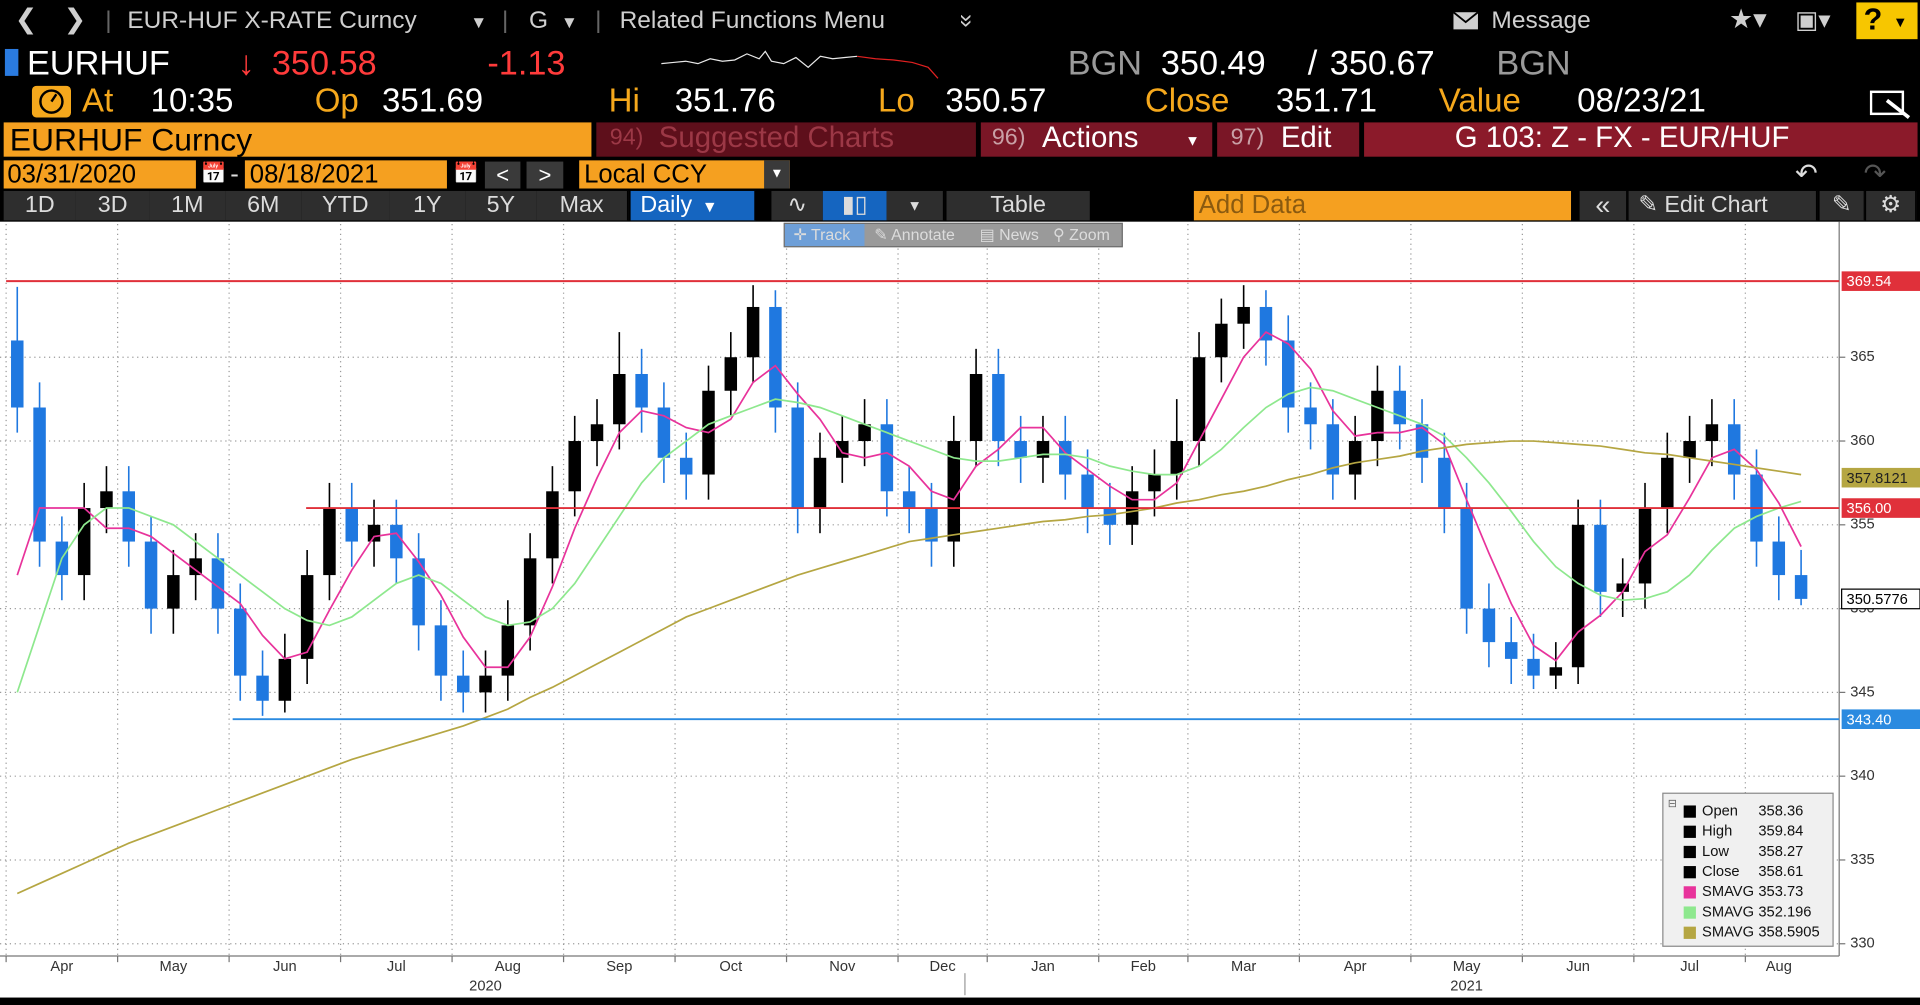  What do you see at coordinates (1780, 811) in the screenshot?
I see `tooltip-value: 358.36` at bounding box center [1780, 811].